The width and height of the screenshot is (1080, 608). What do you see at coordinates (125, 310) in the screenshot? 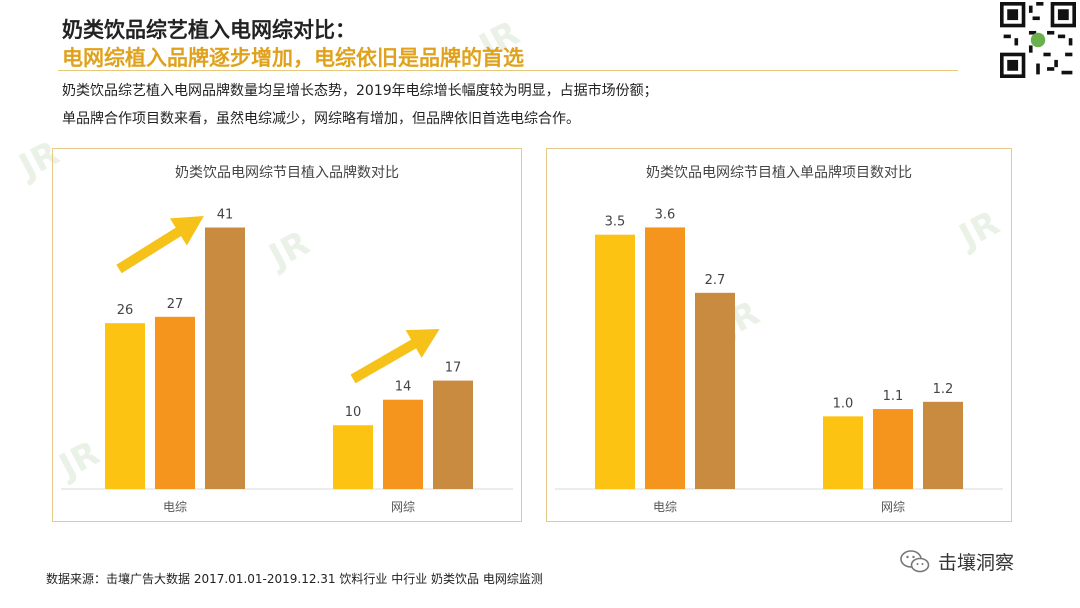
I see `bar-value-label: 26` at bounding box center [125, 310].